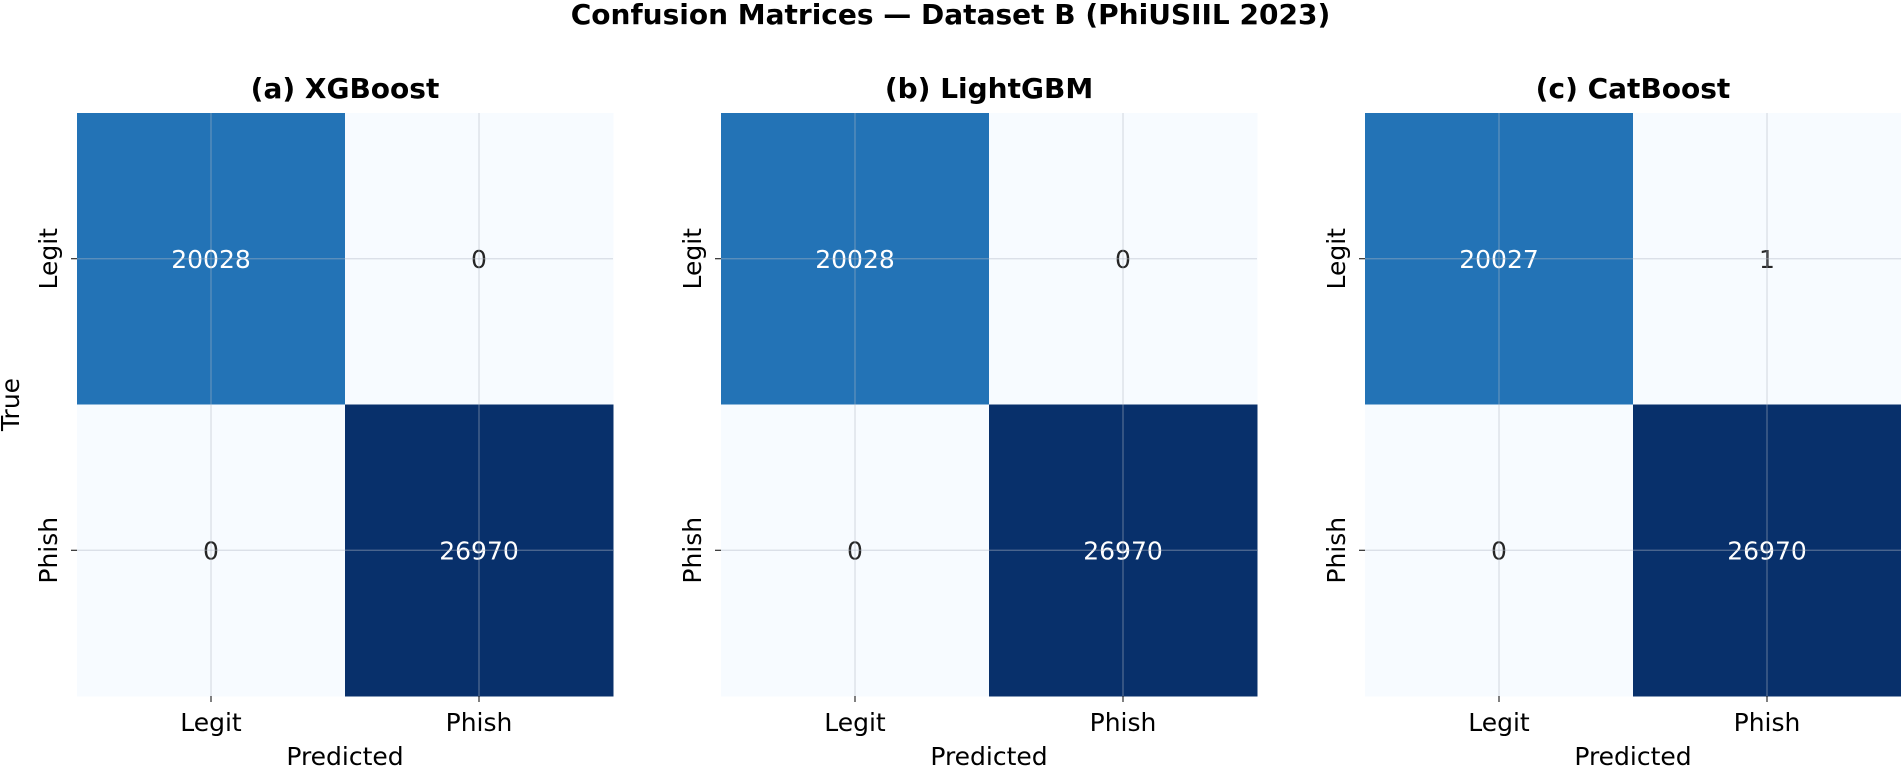 The height and width of the screenshot is (768, 1901). Describe the element at coordinates (12, 405) in the screenshot. I see `y-axis-label: True` at that location.